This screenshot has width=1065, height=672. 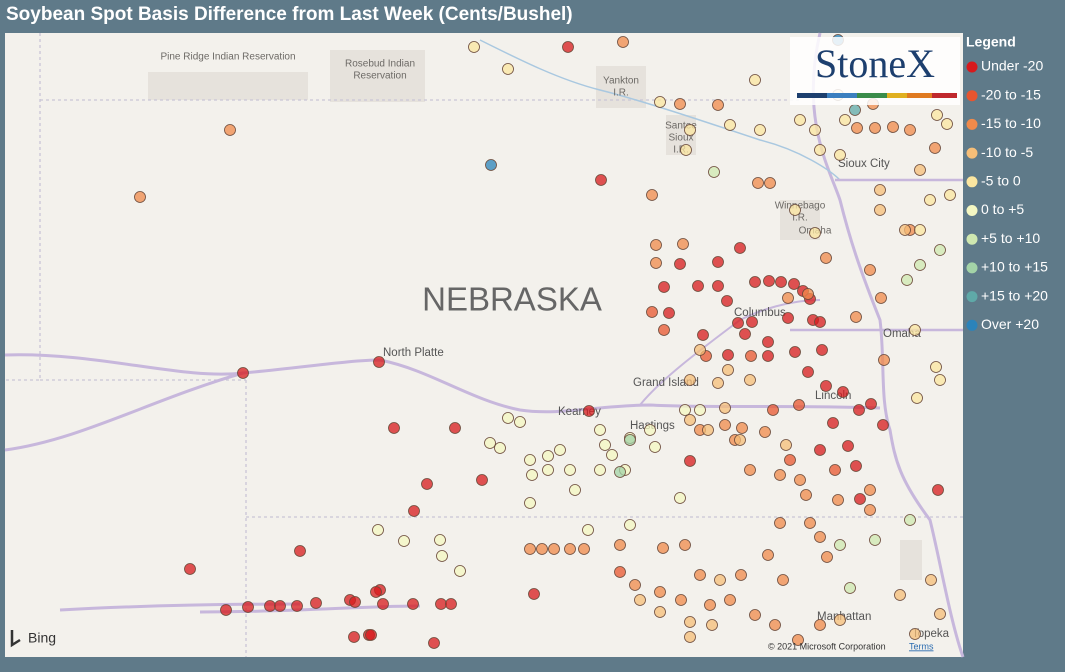 I want to click on legend-title: Legend, so click(x=991, y=42).